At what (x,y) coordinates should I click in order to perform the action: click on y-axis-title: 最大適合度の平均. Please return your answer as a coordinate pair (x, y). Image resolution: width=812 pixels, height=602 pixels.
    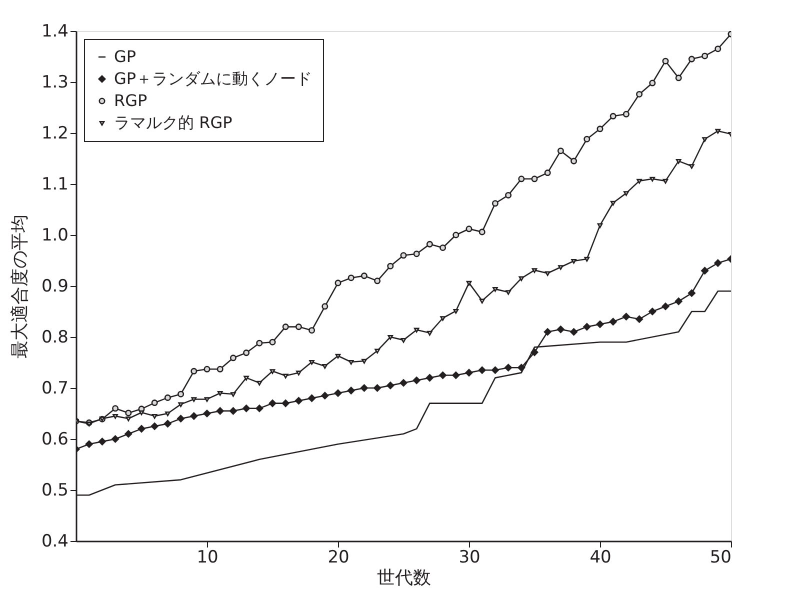
    Looking at the image, I should click on (19, 286).